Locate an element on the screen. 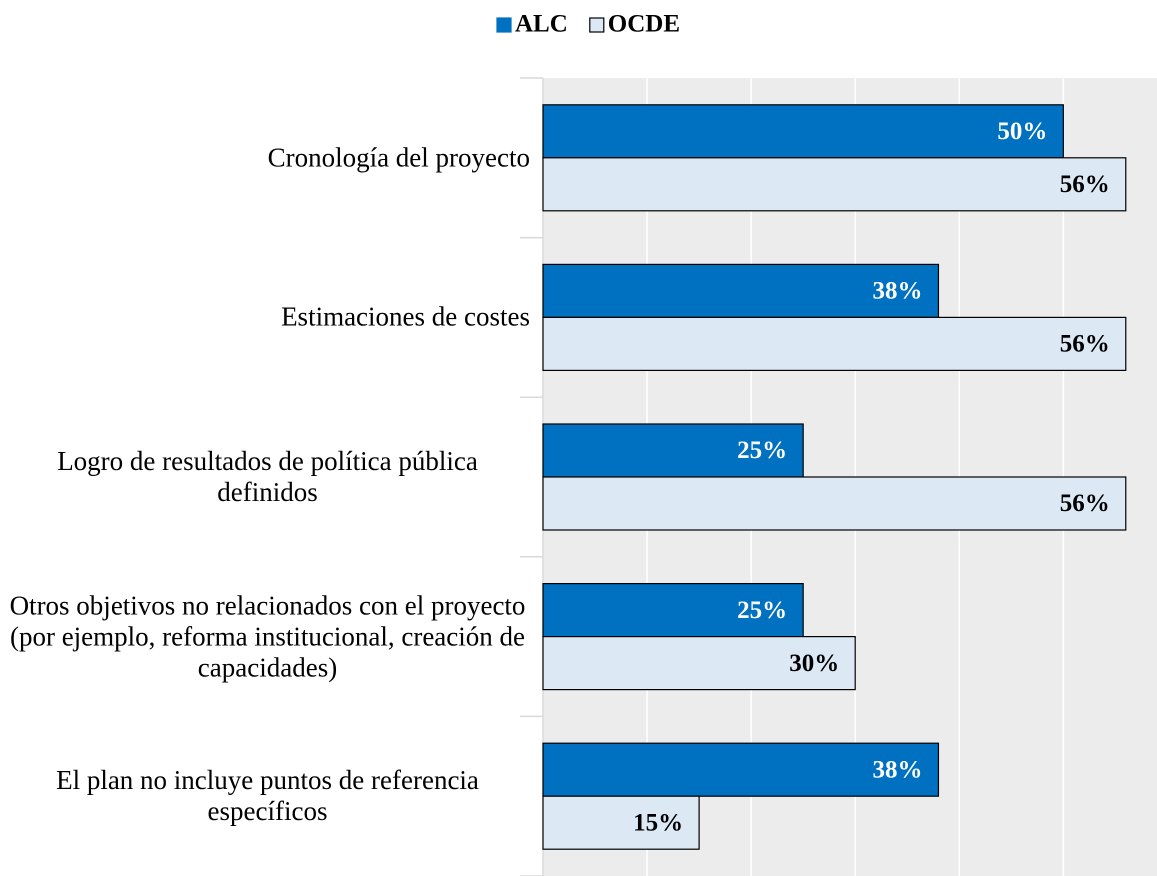  category-label: Cronología del proyecto is located at coordinates (398, 157).